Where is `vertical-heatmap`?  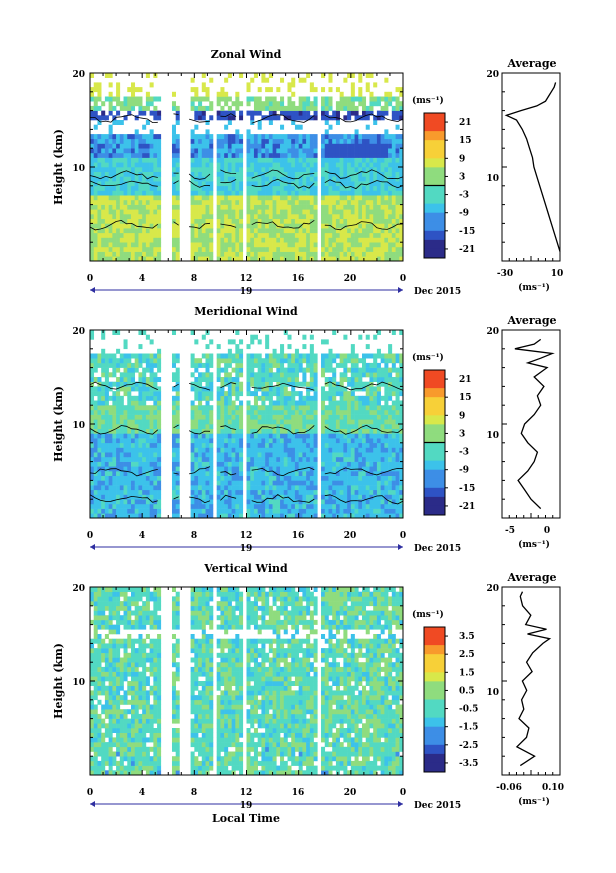
vertical-heatmap is located at coordinates (247, 681).